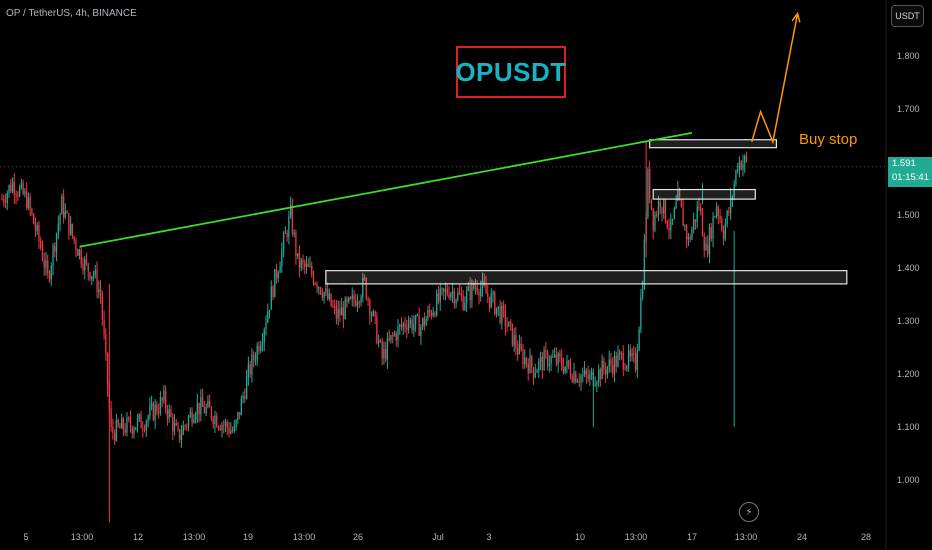  What do you see at coordinates (866, 537) in the screenshot?
I see `x-tick-label: 28` at bounding box center [866, 537].